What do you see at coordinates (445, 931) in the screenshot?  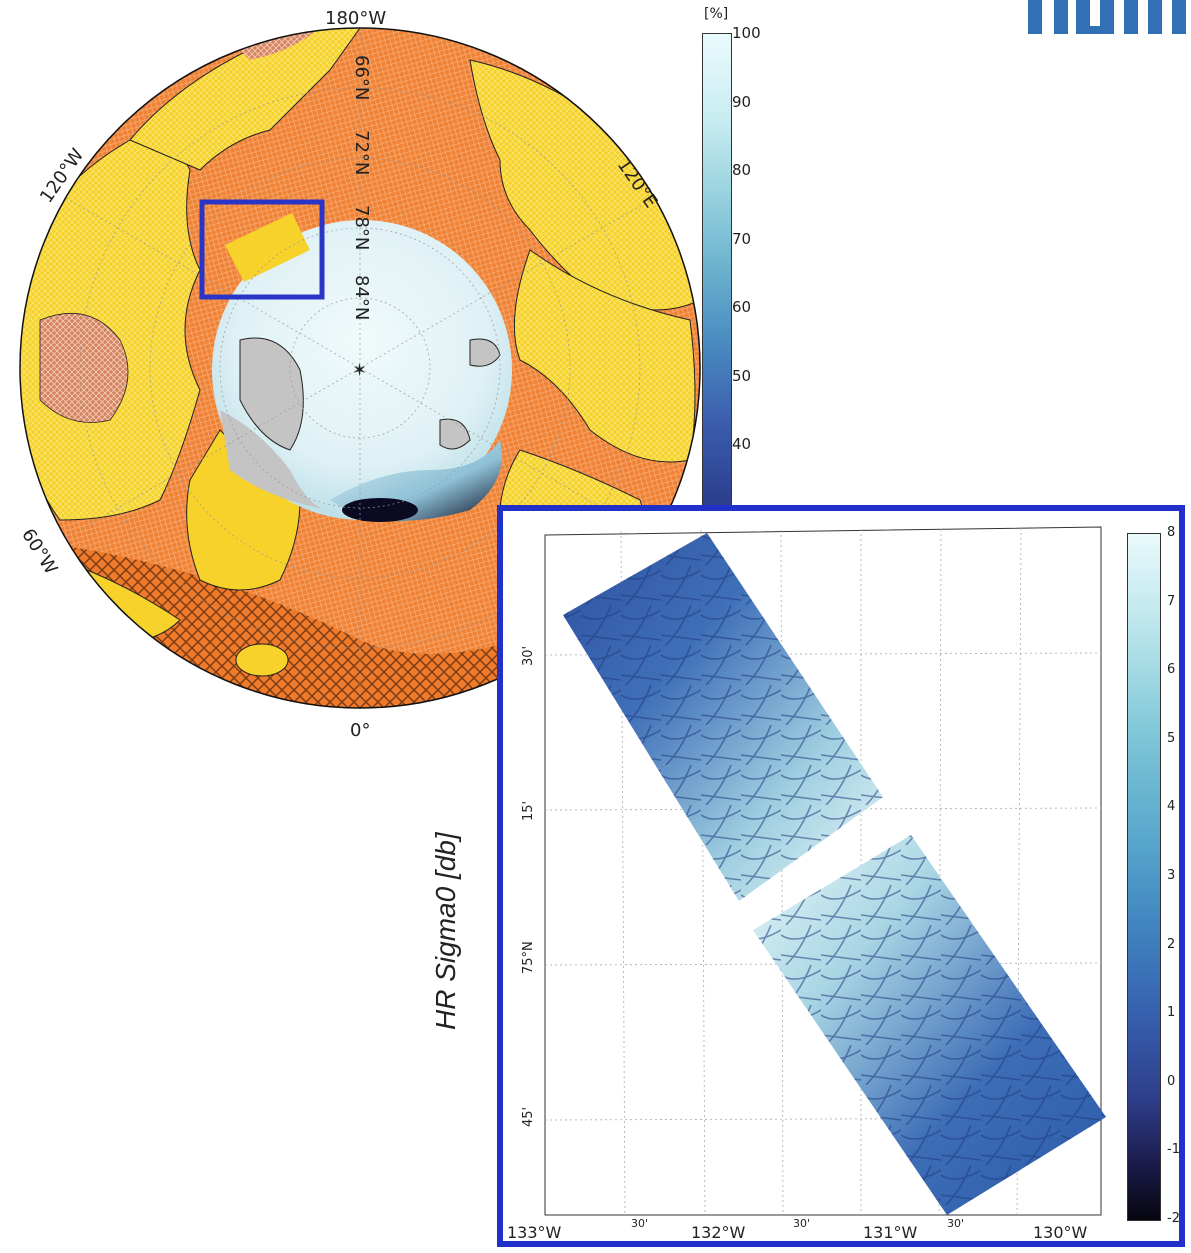 I see `sigma0-colorbar-label: HR Sigma0 [db]` at bounding box center [445, 931].